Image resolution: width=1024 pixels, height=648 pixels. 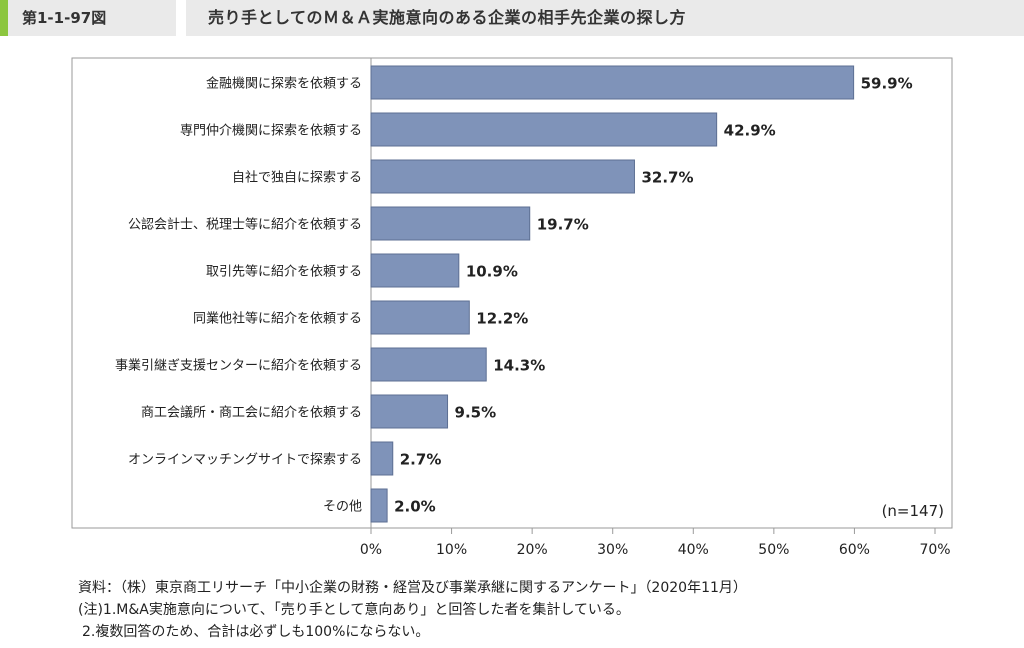 I want to click on value-label: 2.7%, so click(x=421, y=460).